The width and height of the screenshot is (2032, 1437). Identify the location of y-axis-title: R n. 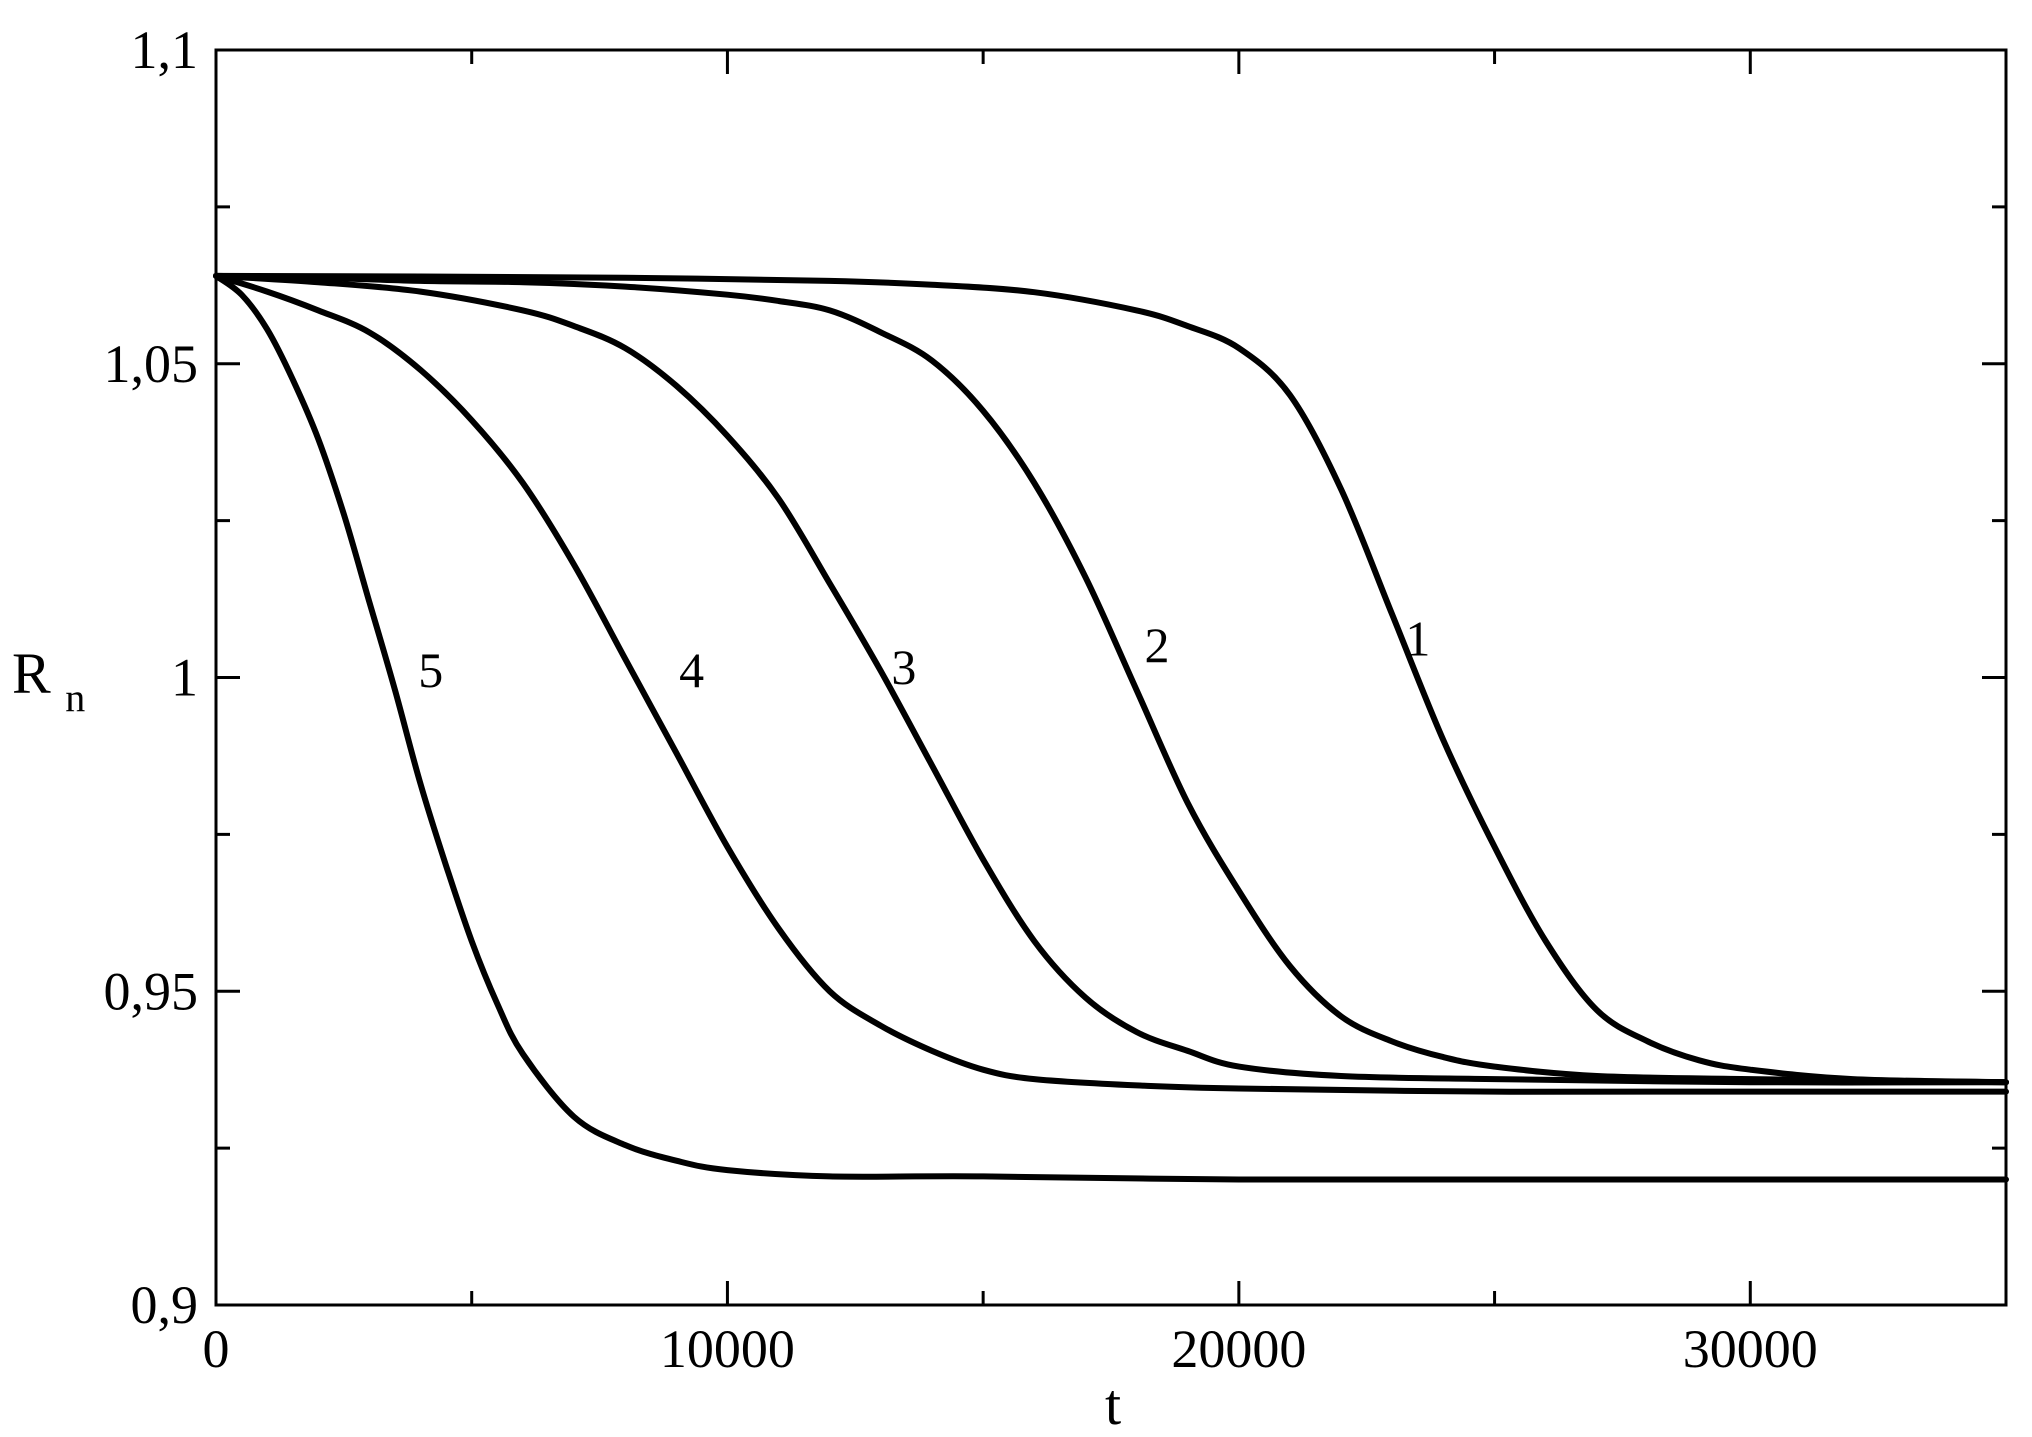
(48, 680).